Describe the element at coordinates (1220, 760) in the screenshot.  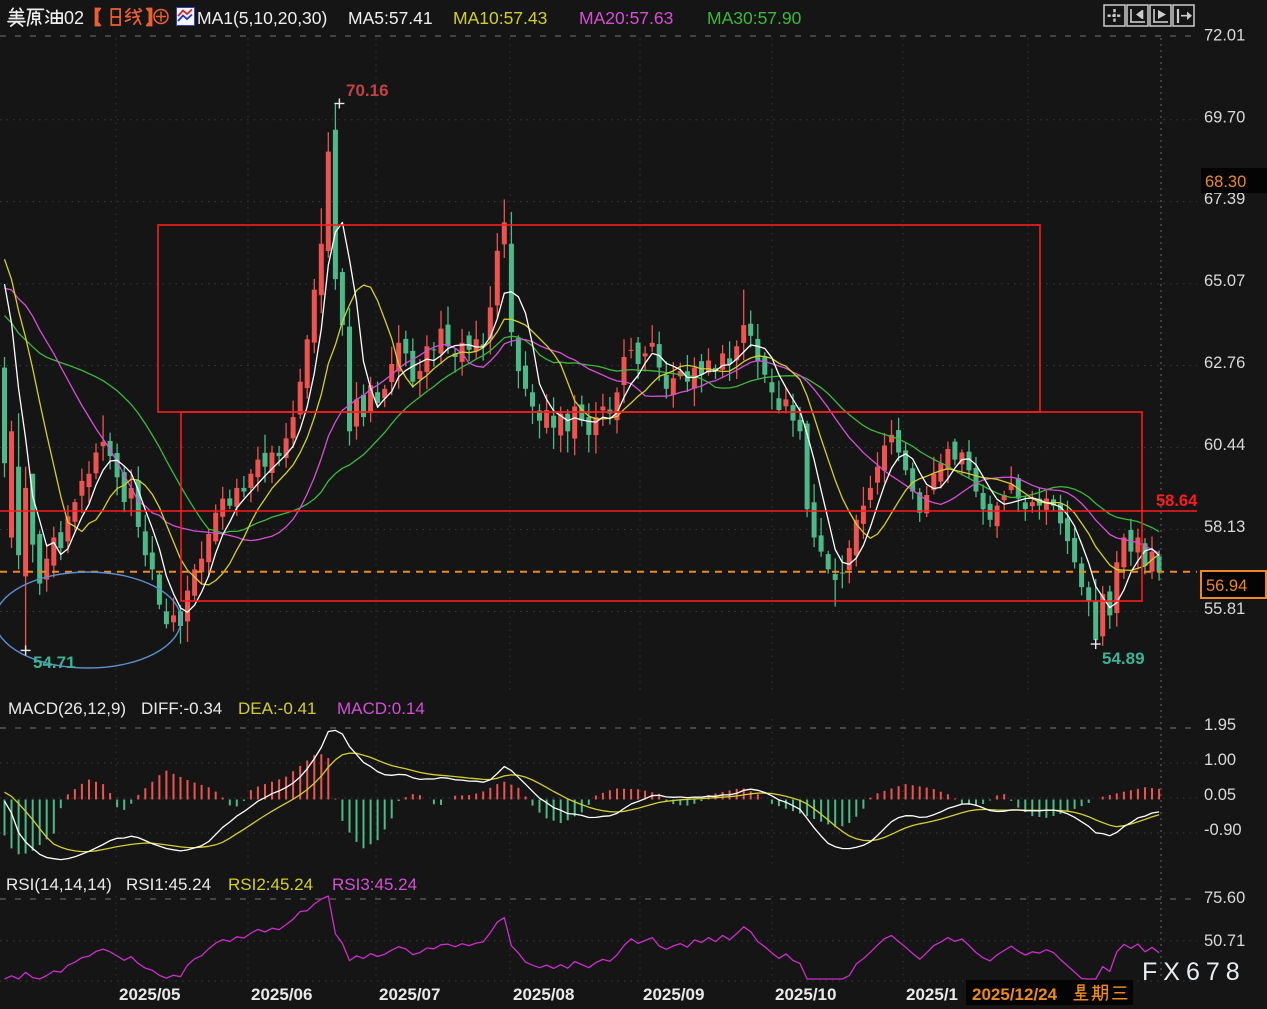
I see `svg-text: 1.00` at that location.